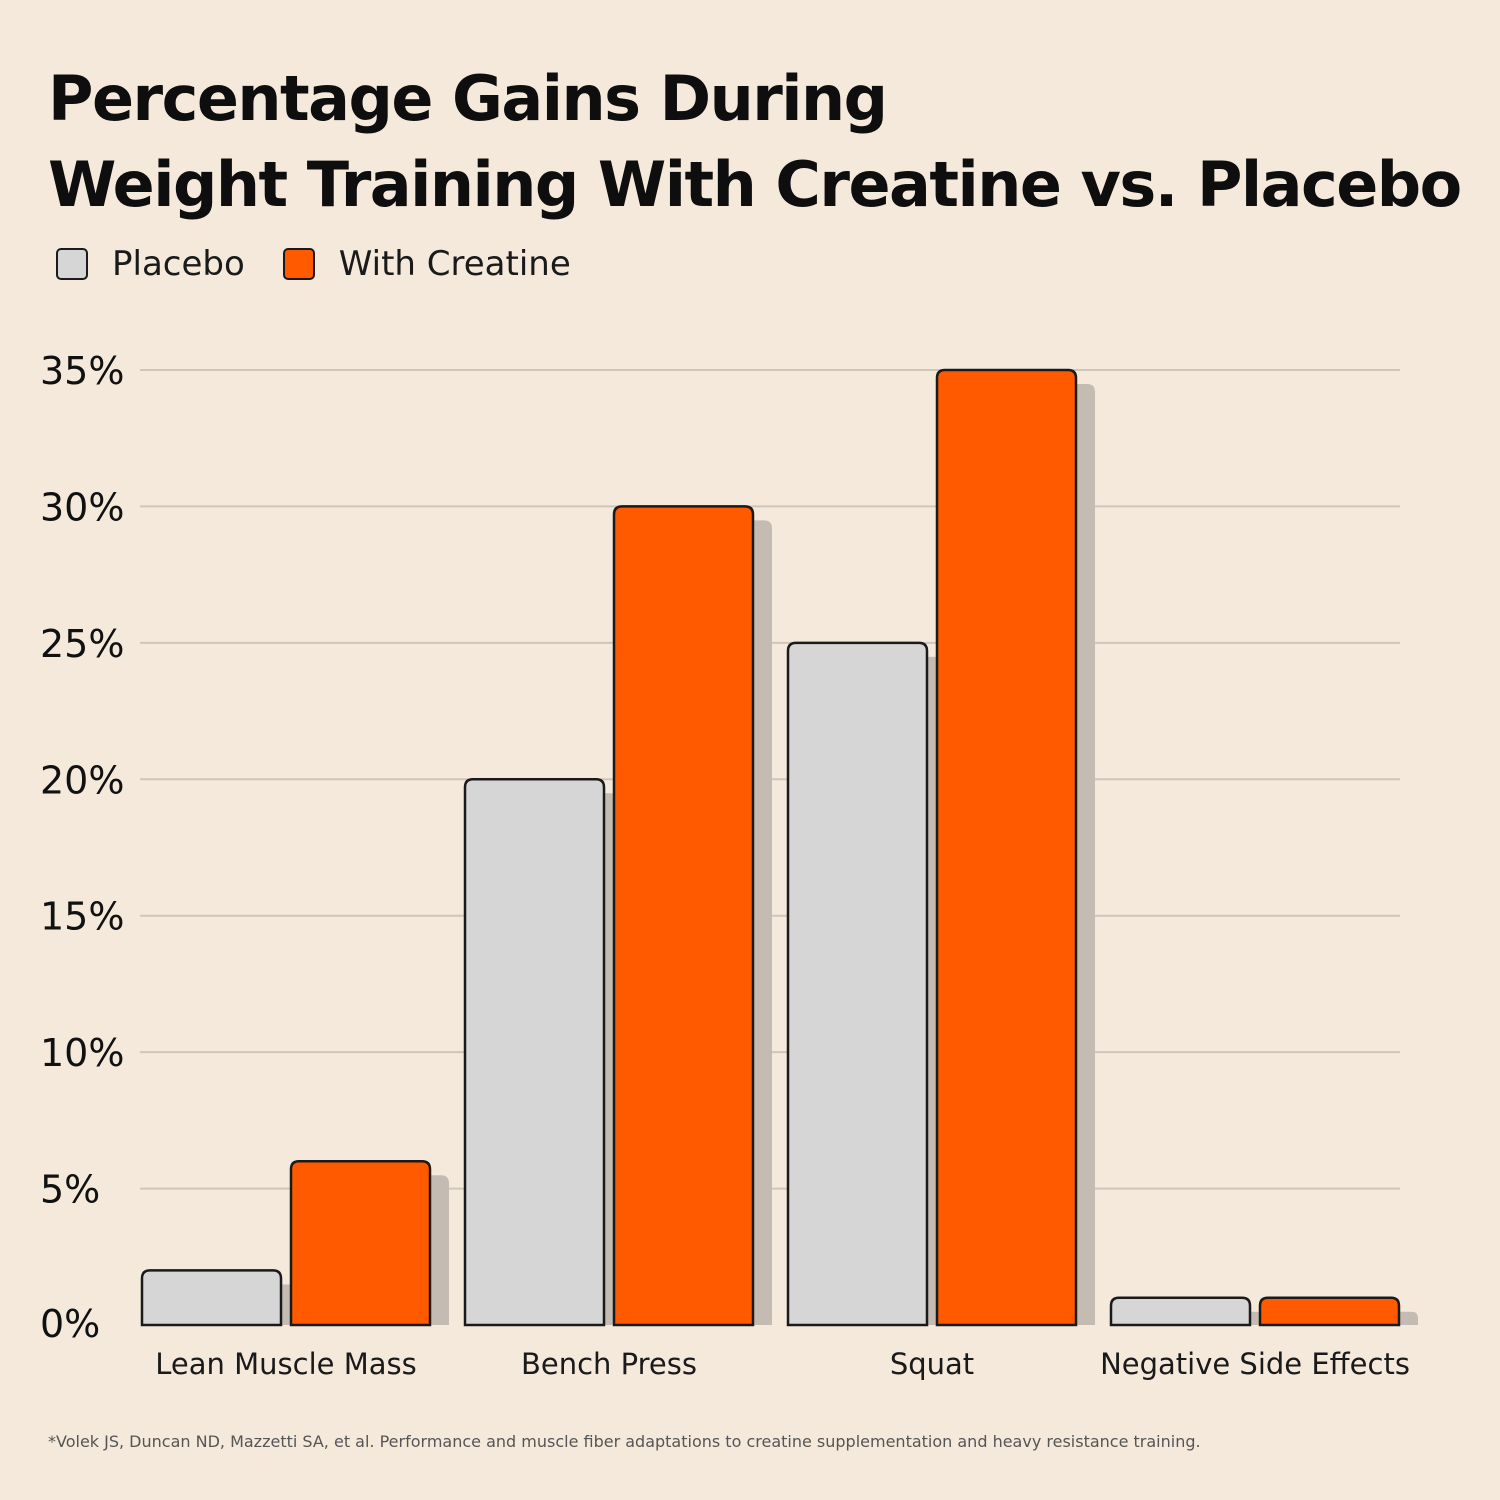 This screenshot has width=1500, height=1500. I want to click on y-tick-label: 20%, so click(82, 780).